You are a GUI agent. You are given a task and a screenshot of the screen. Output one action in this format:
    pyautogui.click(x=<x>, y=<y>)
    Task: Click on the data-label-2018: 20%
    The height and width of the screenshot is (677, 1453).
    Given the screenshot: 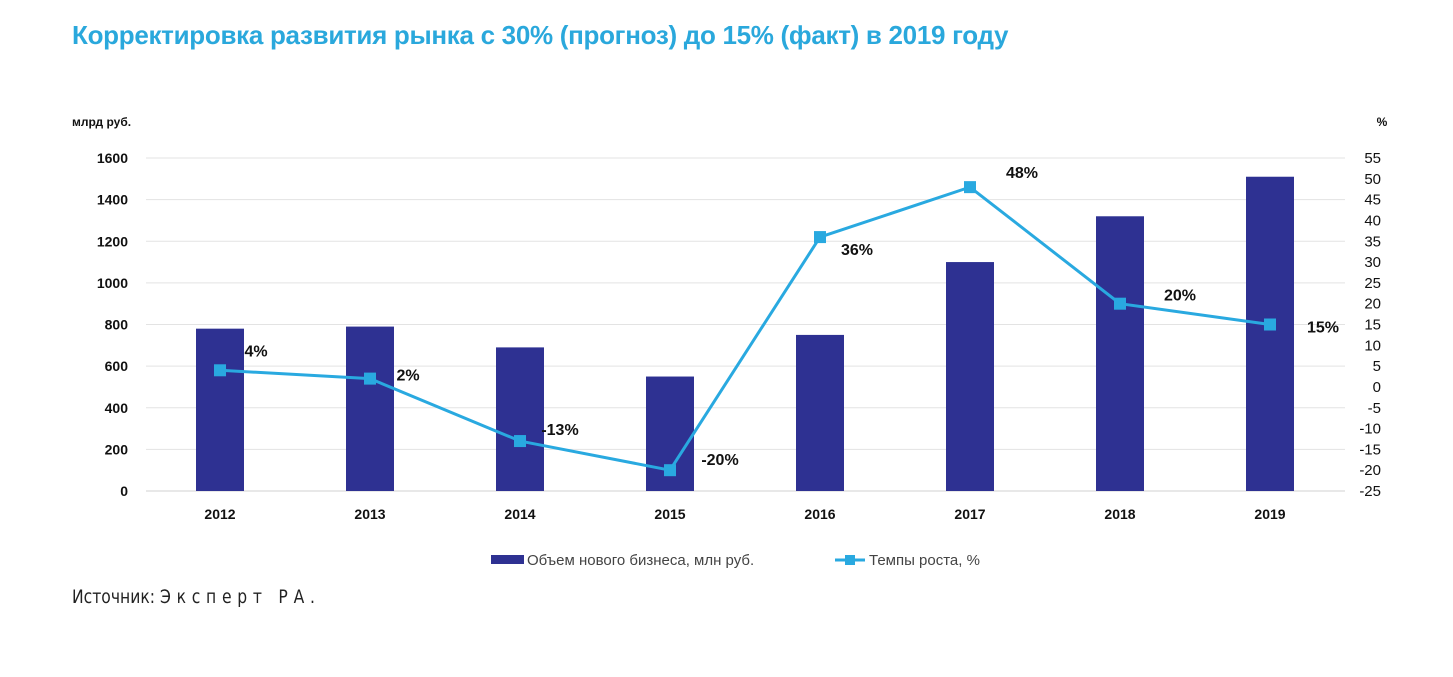 What is the action you would take?
    pyautogui.click(x=1180, y=296)
    